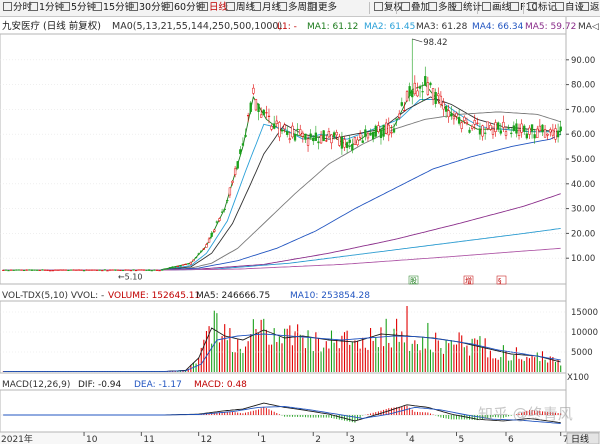 The width and height of the screenshot is (600, 444). I want to click on toolbar-separator, so click(369, 8).